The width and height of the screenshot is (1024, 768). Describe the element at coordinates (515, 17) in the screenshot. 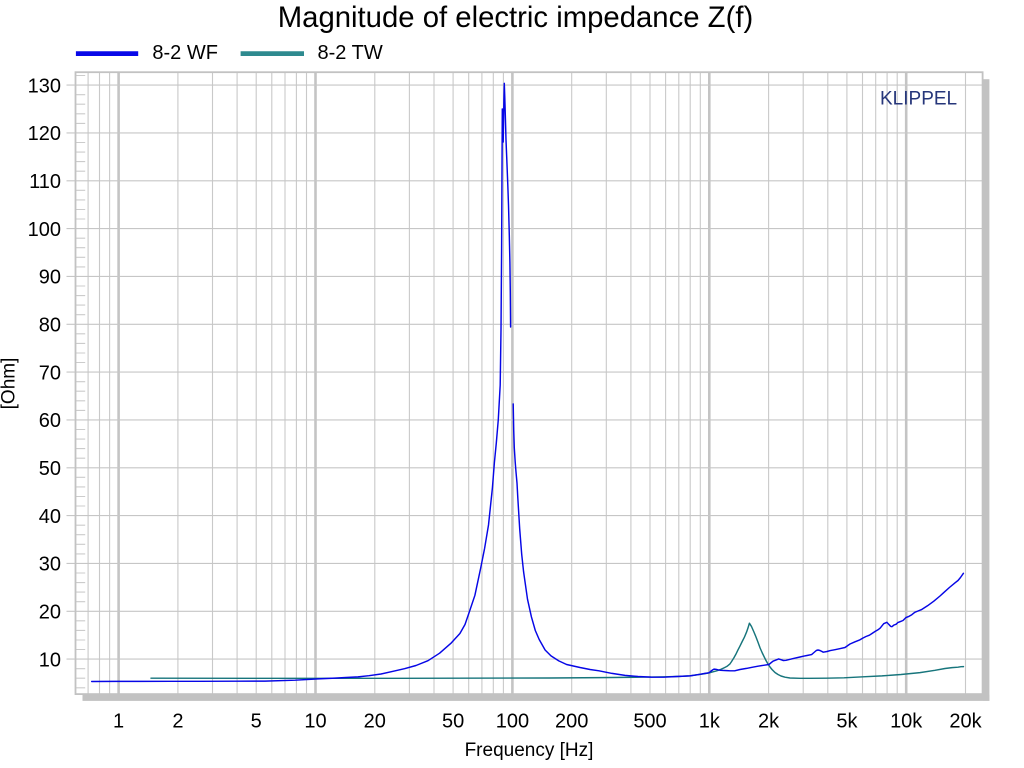

I see `svg-text:Magnitude of electric impedanc: Magnitude of electric impedance Z(f)` at that location.